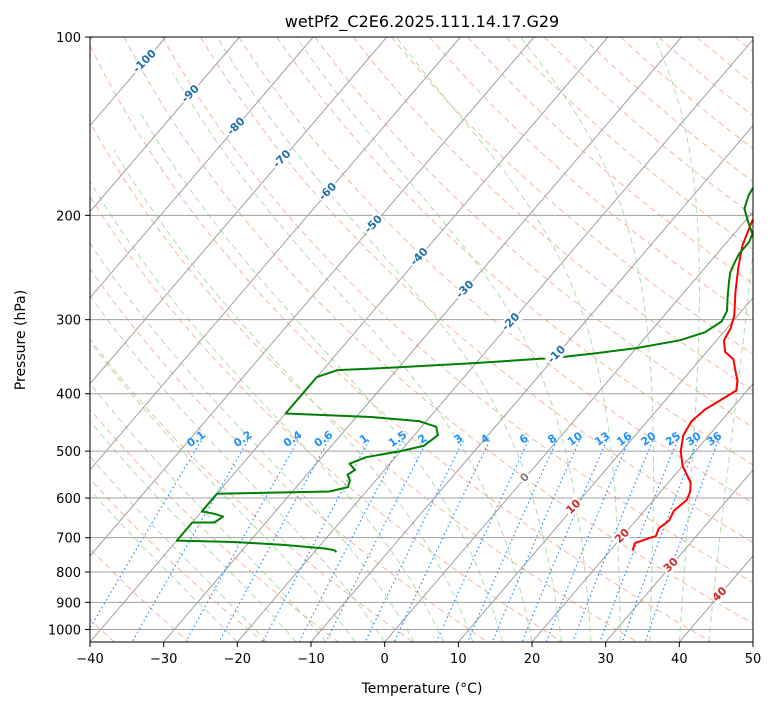 Image resolution: width=775 pixels, height=708 pixels. I want to click on x-tick-label: 0, so click(385, 659).